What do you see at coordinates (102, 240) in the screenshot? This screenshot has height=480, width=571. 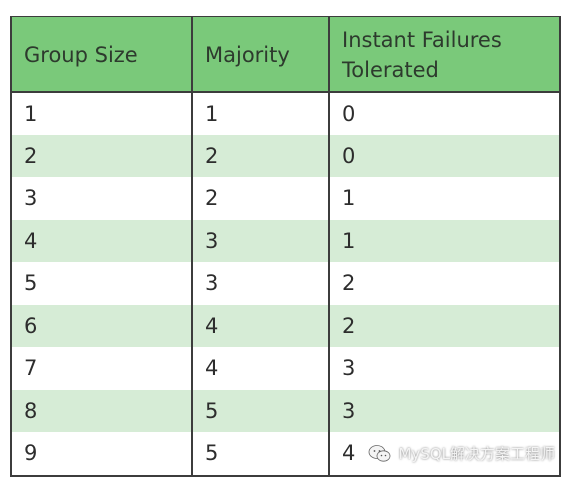 I see `cell-group-size: 4` at bounding box center [102, 240].